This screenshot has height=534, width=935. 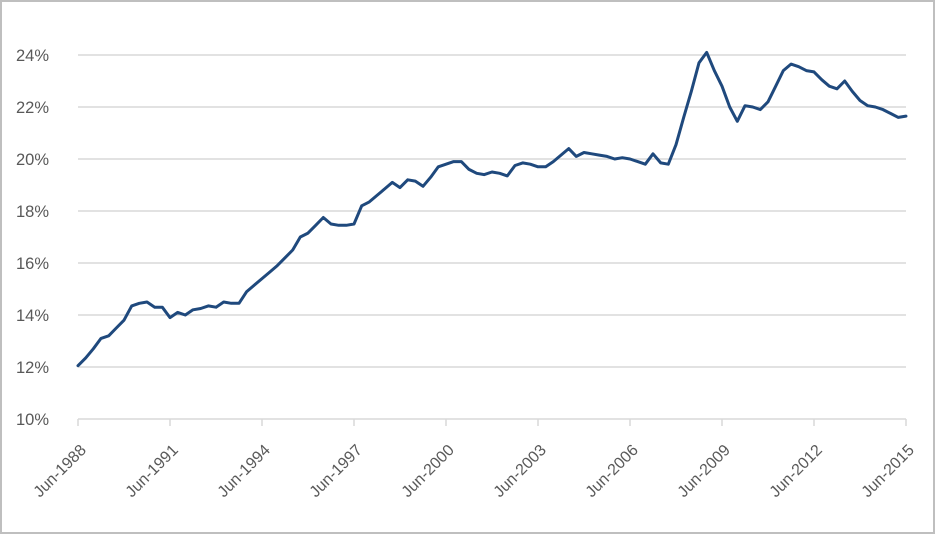 I want to click on svg-text: 18%, so click(x=32, y=212).